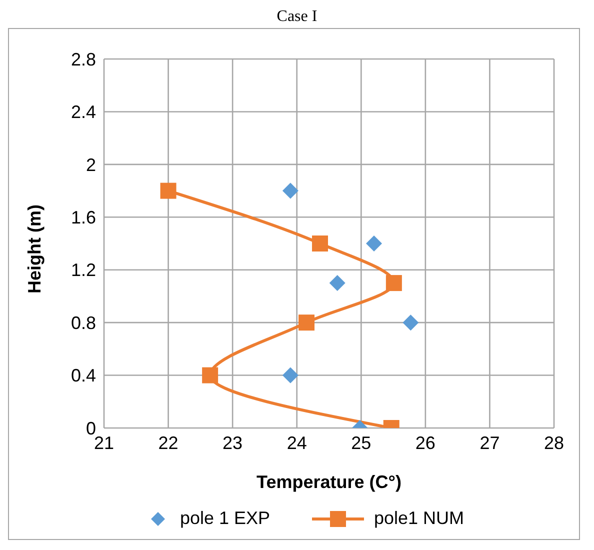 The height and width of the screenshot is (550, 594). Describe the element at coordinates (490, 442) in the screenshot. I see `x-tick-label: 27` at that location.